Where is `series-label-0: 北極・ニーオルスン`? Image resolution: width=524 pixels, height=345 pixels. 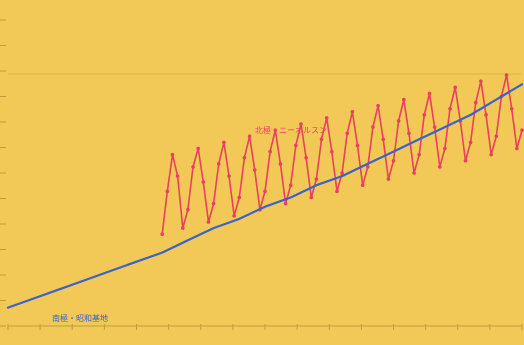 series-label-0: 北極・ニーオルスン is located at coordinates (291, 130).